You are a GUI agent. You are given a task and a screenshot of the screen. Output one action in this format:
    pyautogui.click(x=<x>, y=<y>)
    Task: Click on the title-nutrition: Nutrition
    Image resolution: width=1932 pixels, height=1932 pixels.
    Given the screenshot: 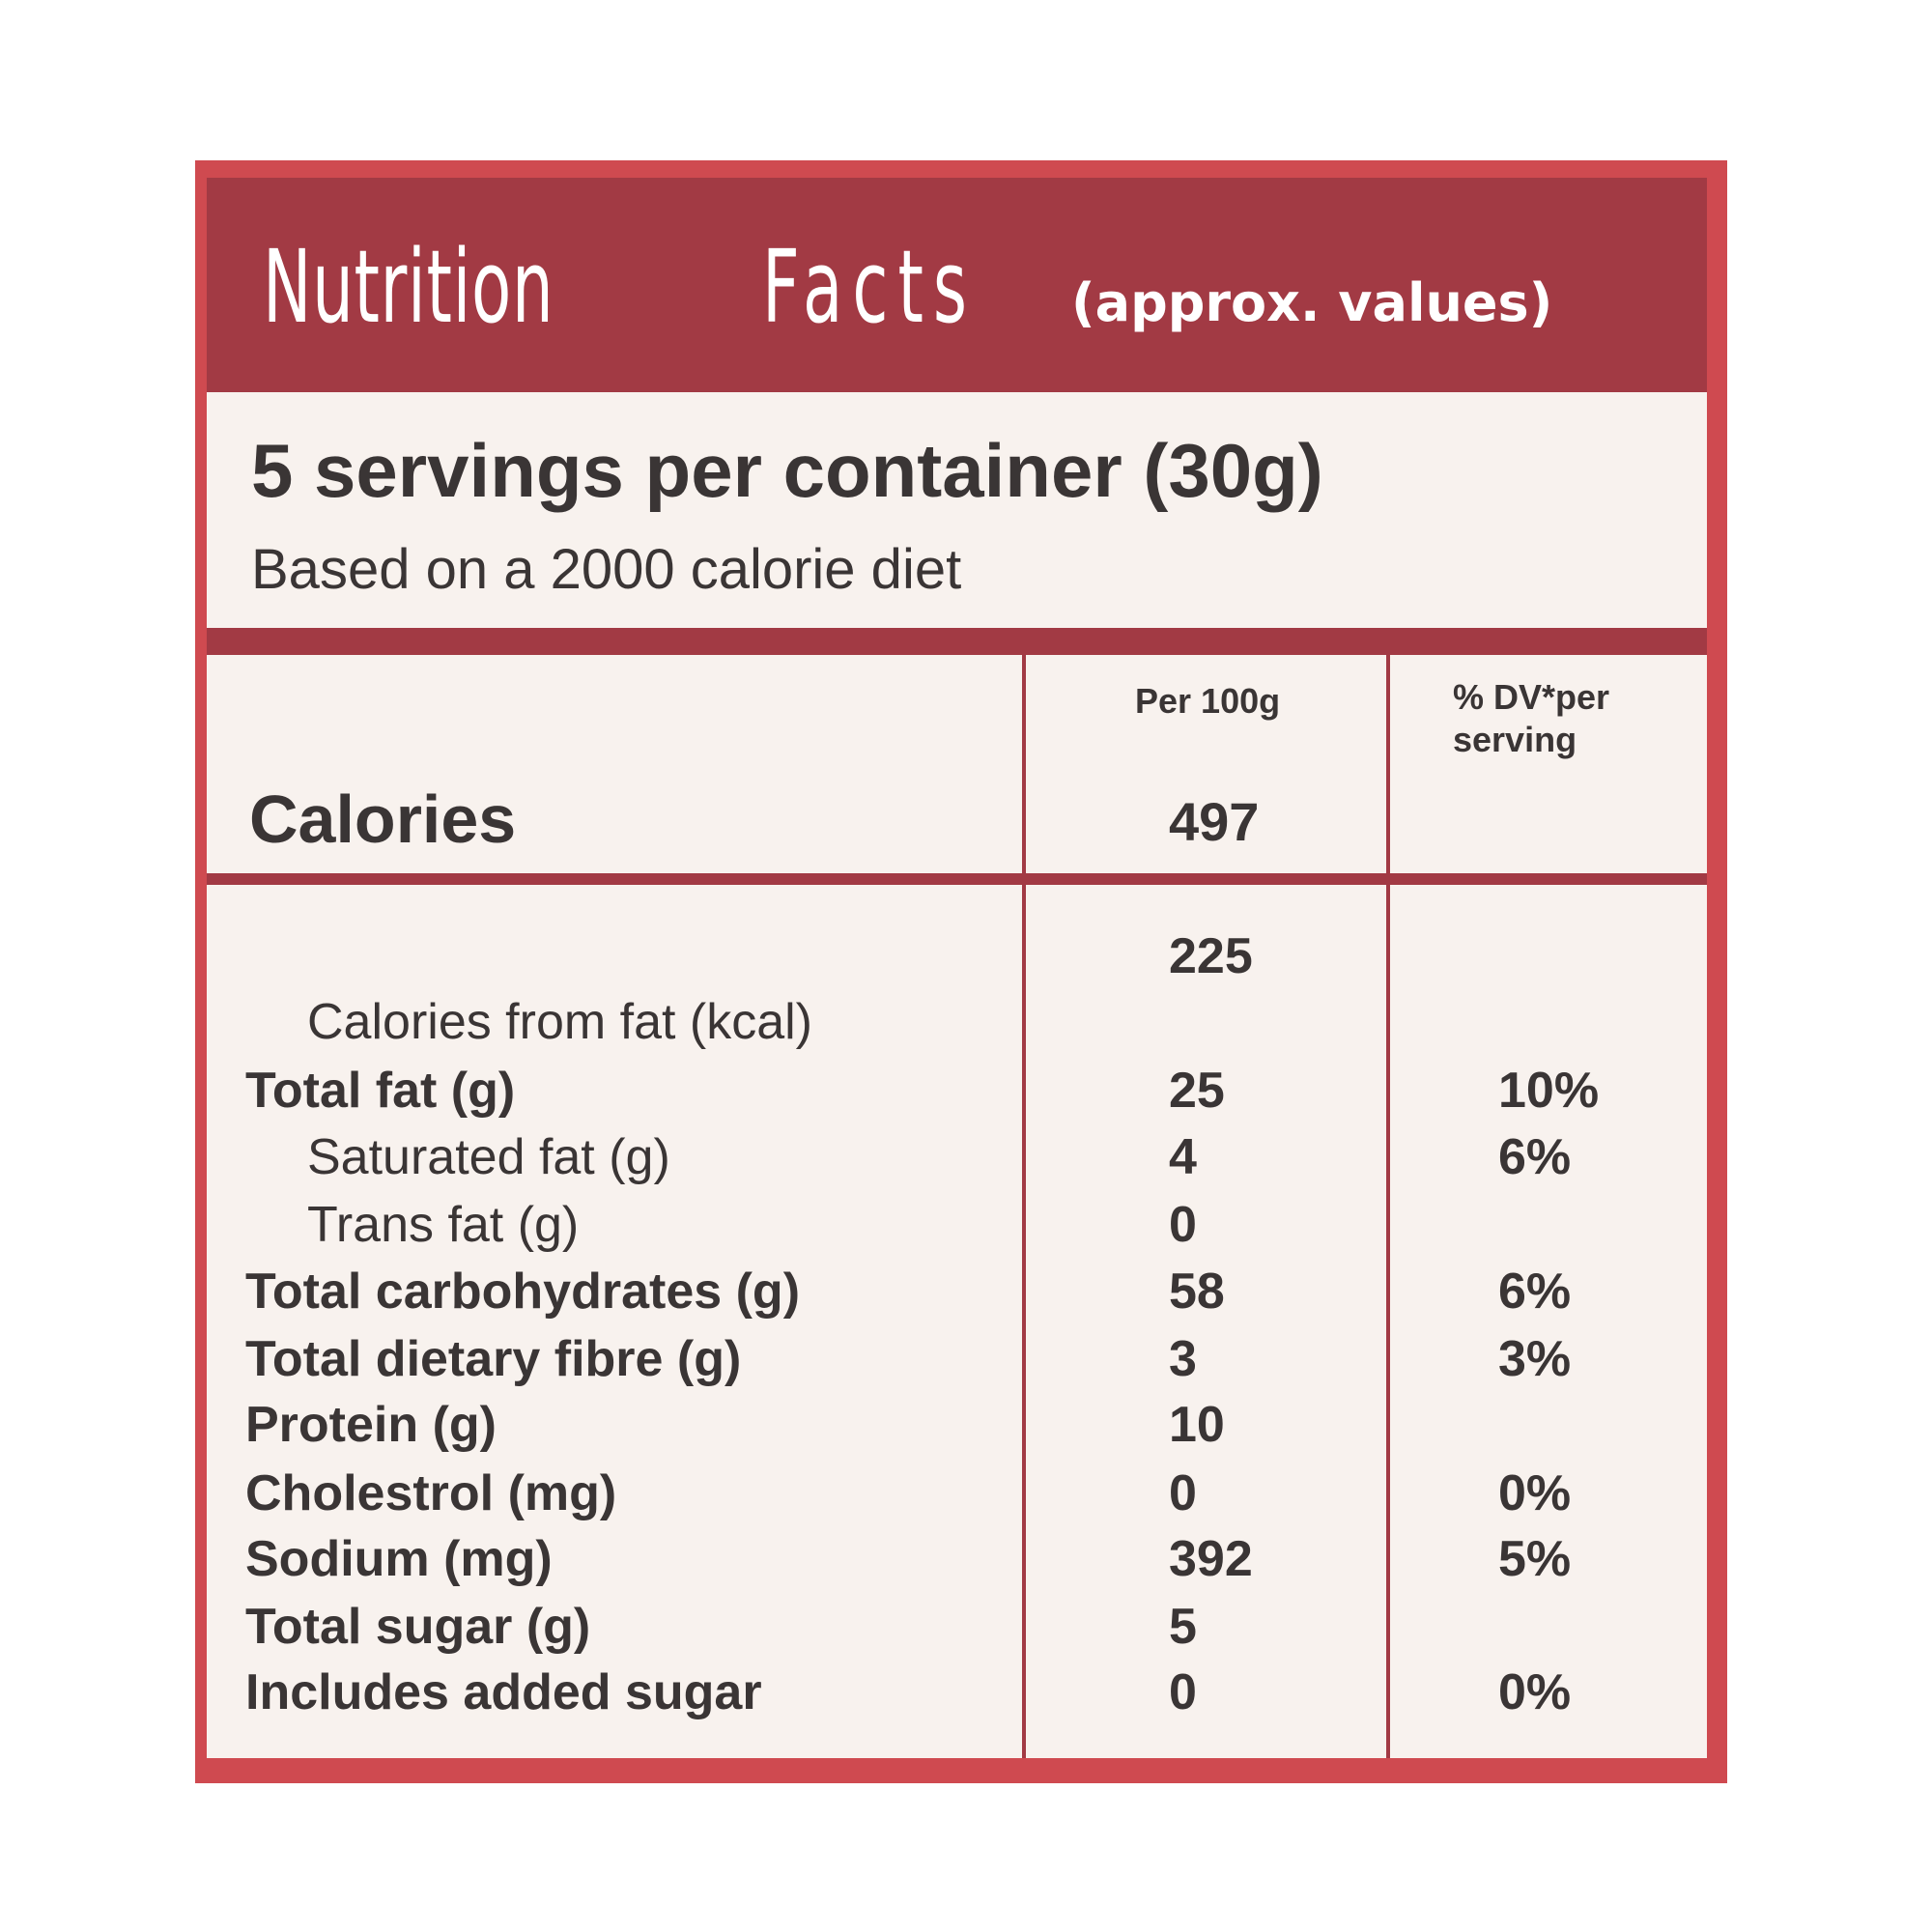 What is the action you would take?
    pyautogui.click(x=408, y=287)
    